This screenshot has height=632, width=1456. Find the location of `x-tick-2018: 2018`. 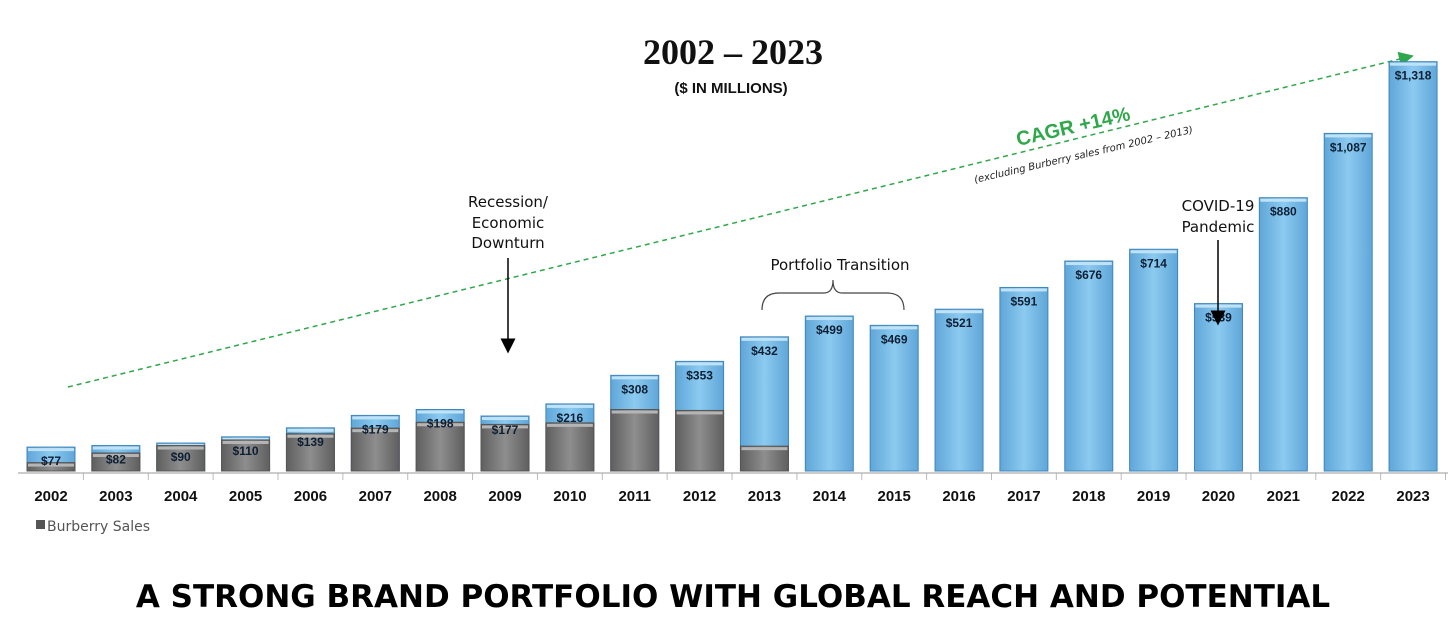

x-tick-2018: 2018 is located at coordinates (1088, 496).